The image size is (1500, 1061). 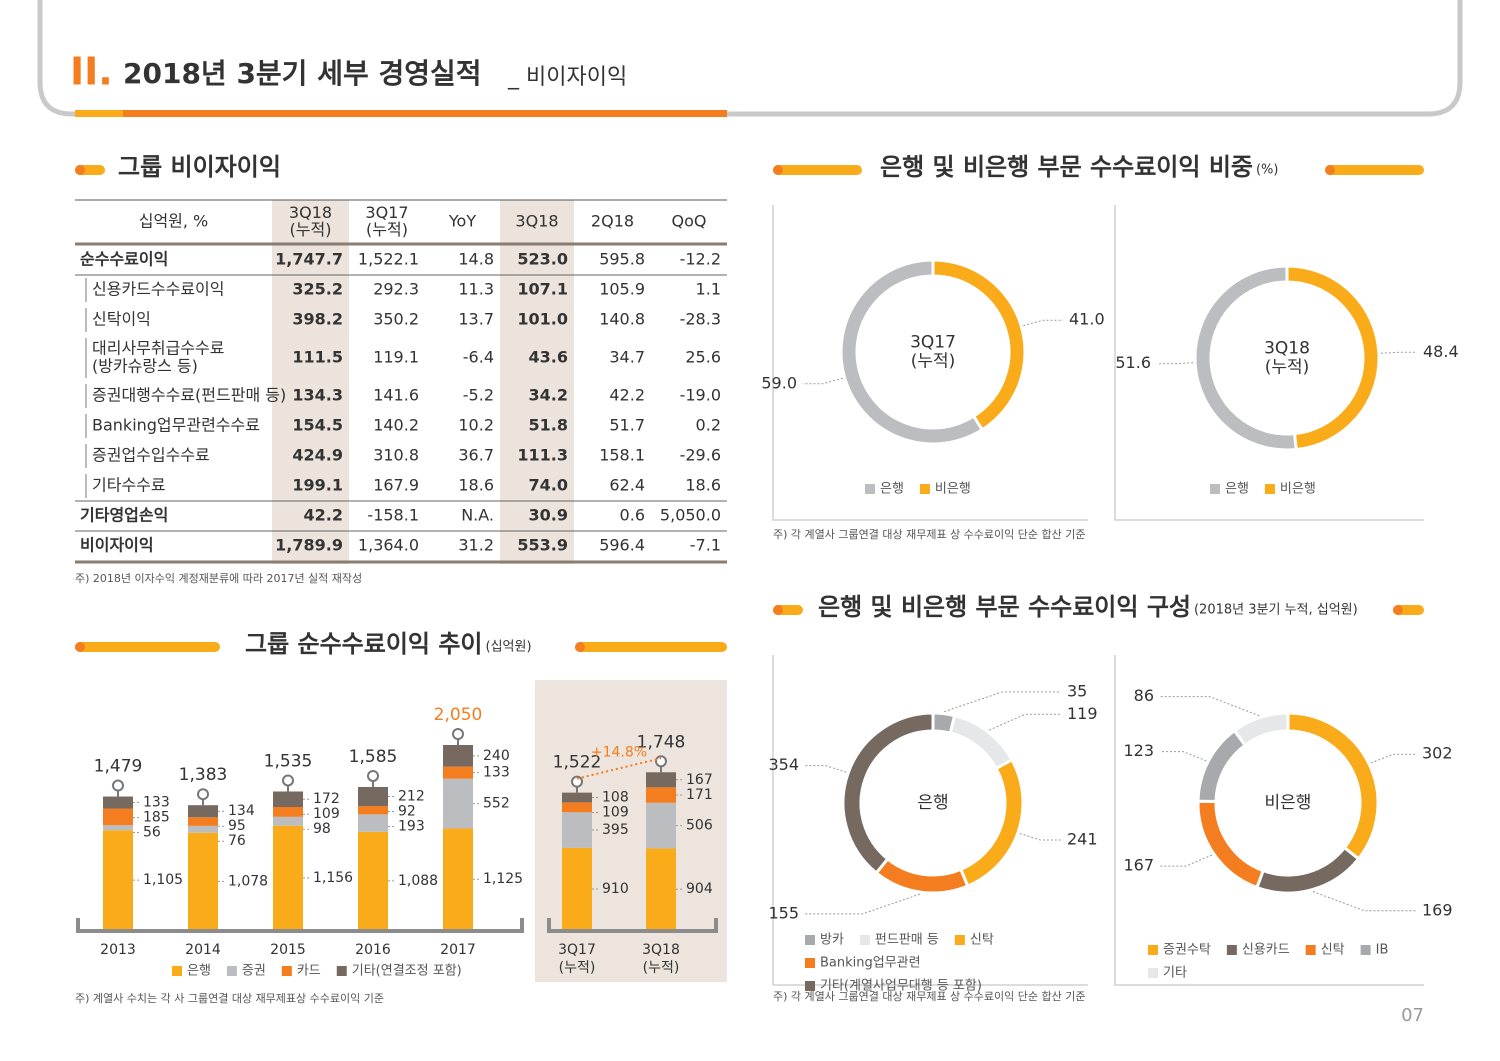 I want to click on cell: 51.8, so click(x=548, y=425).